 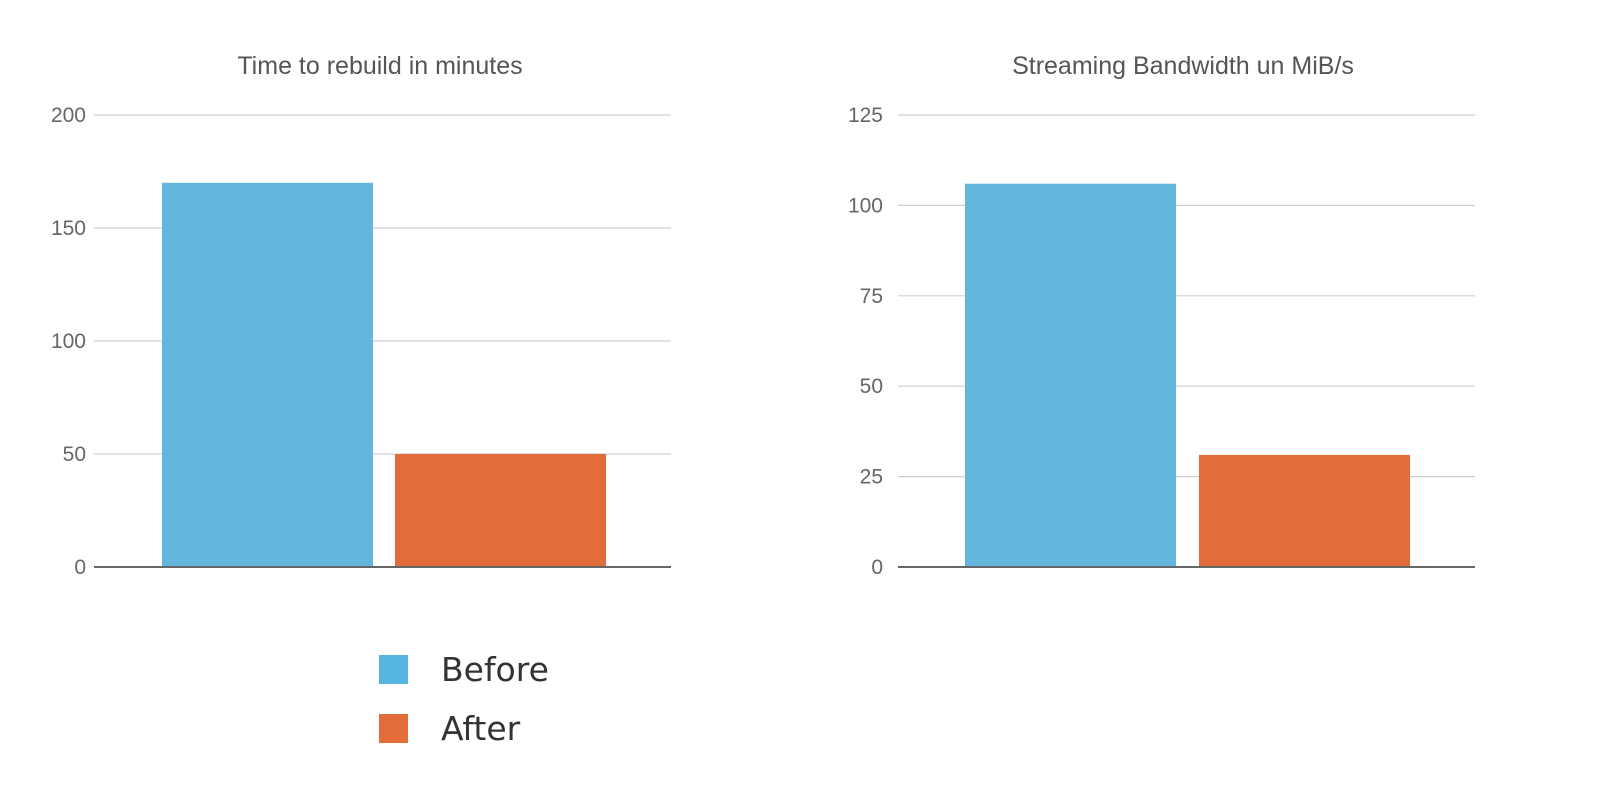 I want to click on rebuild-time-bar-after, so click(x=500, y=510).